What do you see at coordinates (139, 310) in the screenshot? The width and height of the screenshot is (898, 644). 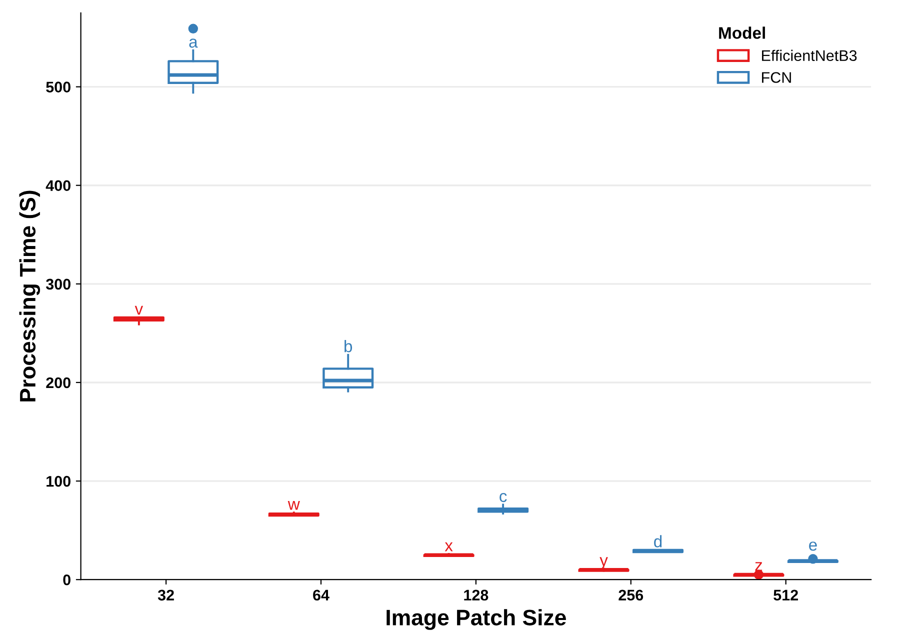 I see `annotation: v` at bounding box center [139, 310].